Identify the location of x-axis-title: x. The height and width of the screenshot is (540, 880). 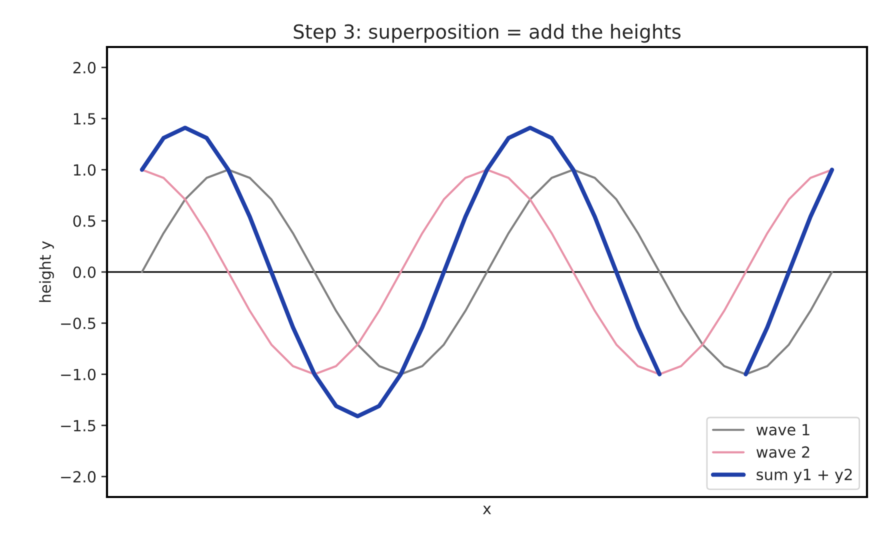
(487, 510).